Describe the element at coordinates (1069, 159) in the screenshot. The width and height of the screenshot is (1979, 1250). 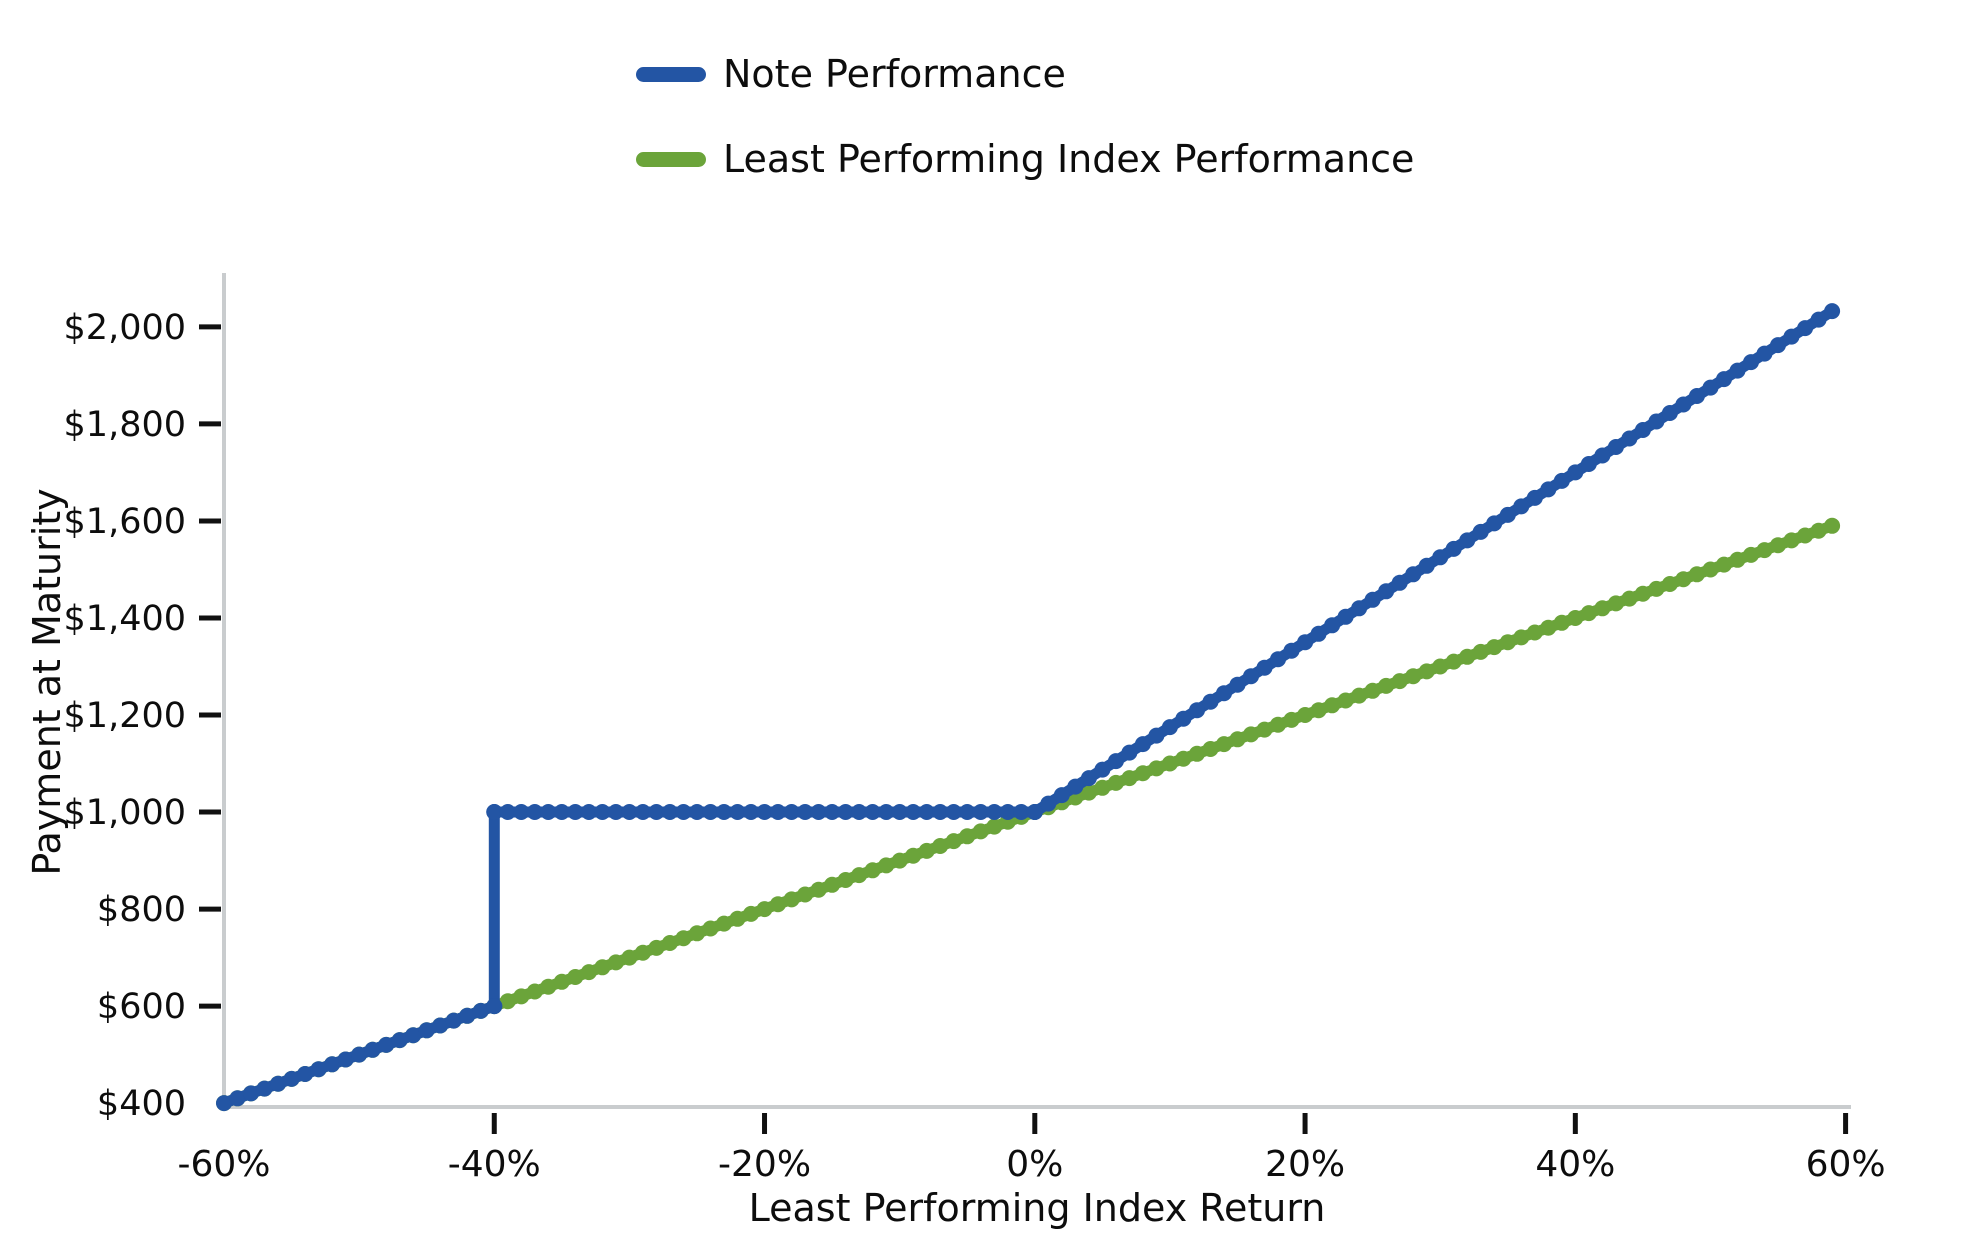
I see `index-performance-legend-label: Least Performing Index Performance` at that location.